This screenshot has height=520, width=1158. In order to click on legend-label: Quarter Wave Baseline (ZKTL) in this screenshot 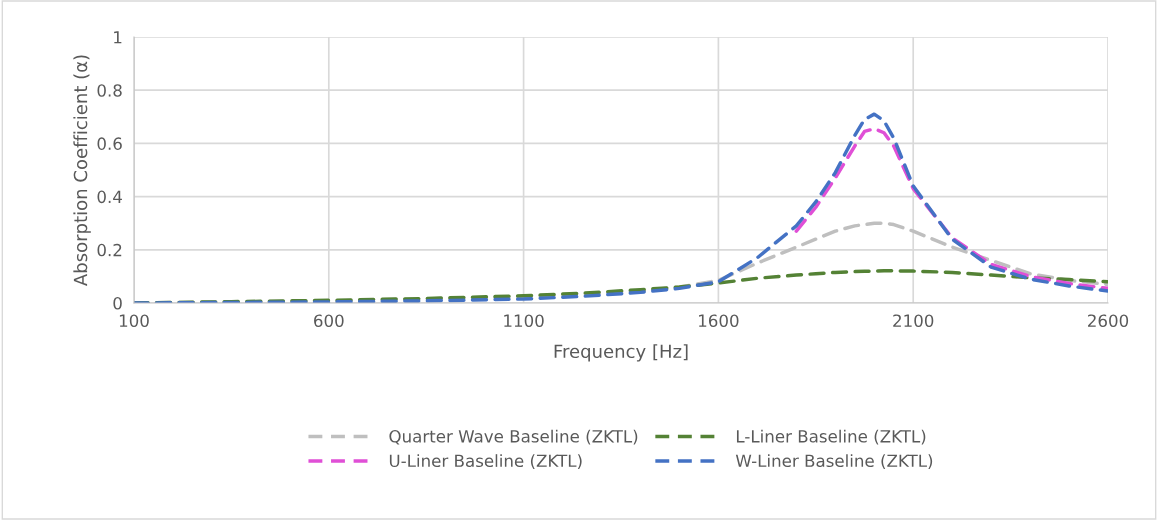, I will do `click(513, 437)`.